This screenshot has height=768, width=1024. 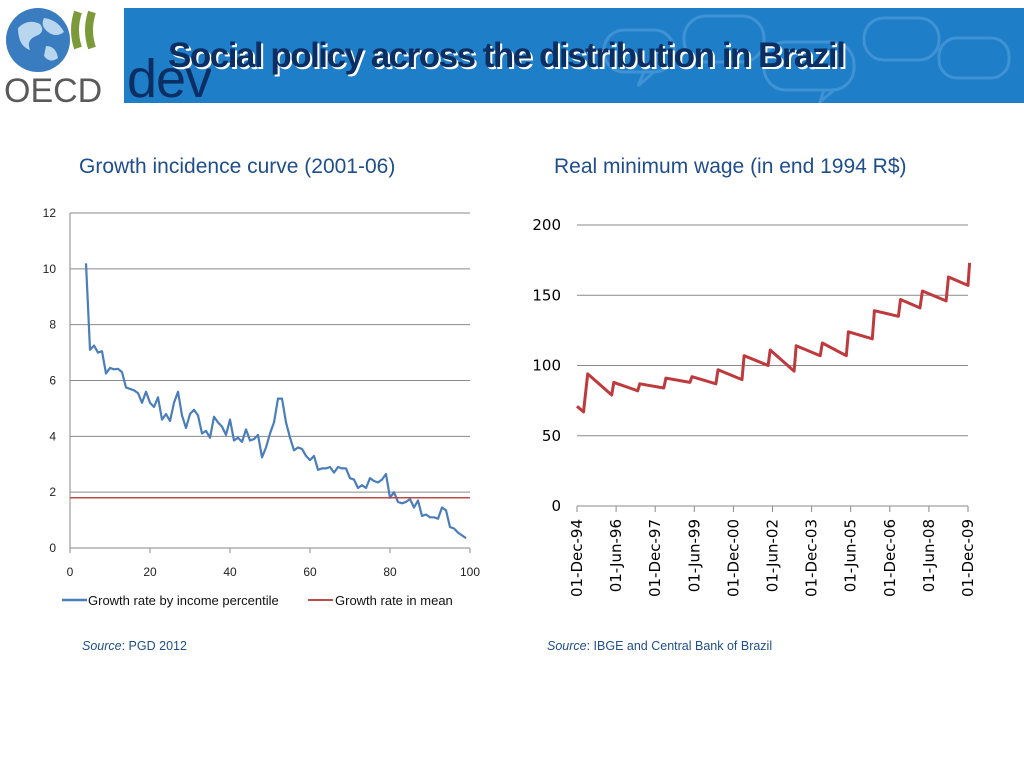 What do you see at coordinates (812, 558) in the screenshot?
I see `right-x-tick-label: 01-Dec-03` at bounding box center [812, 558].